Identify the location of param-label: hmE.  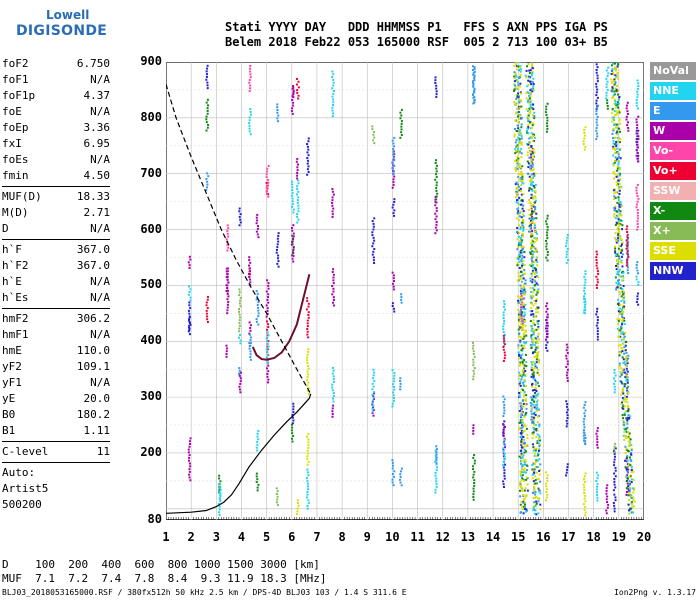
(12, 350).